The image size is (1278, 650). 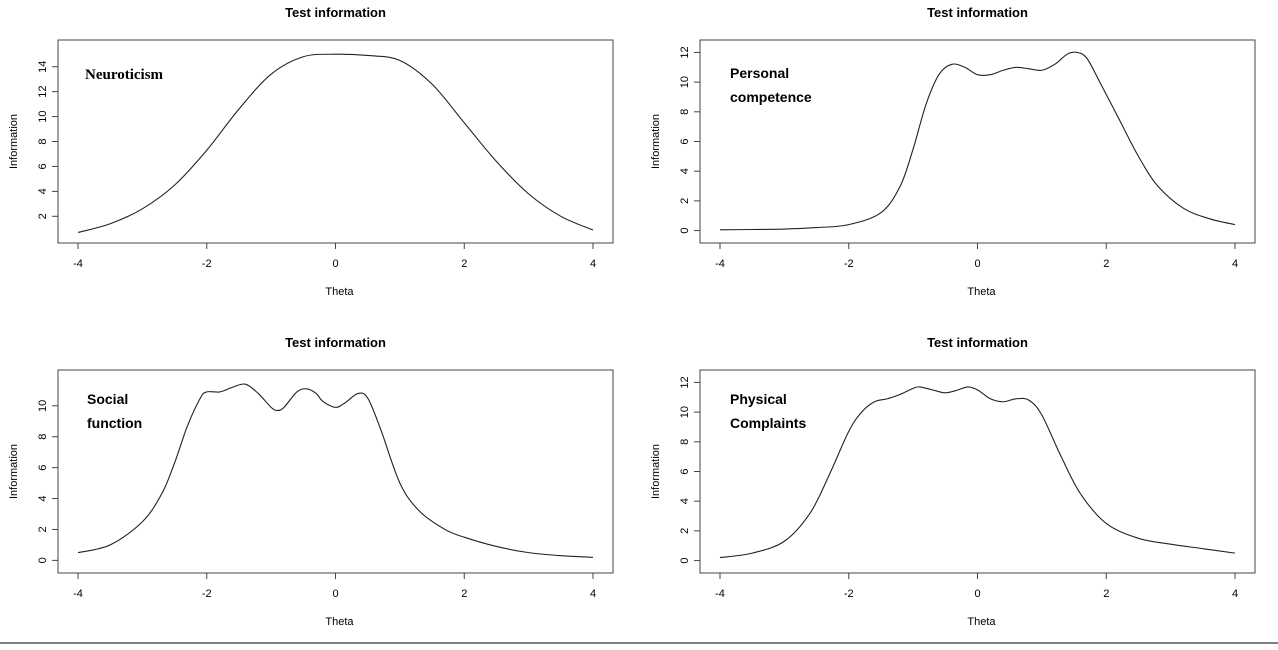 I want to click on plot-frame, so click(x=335, y=471).